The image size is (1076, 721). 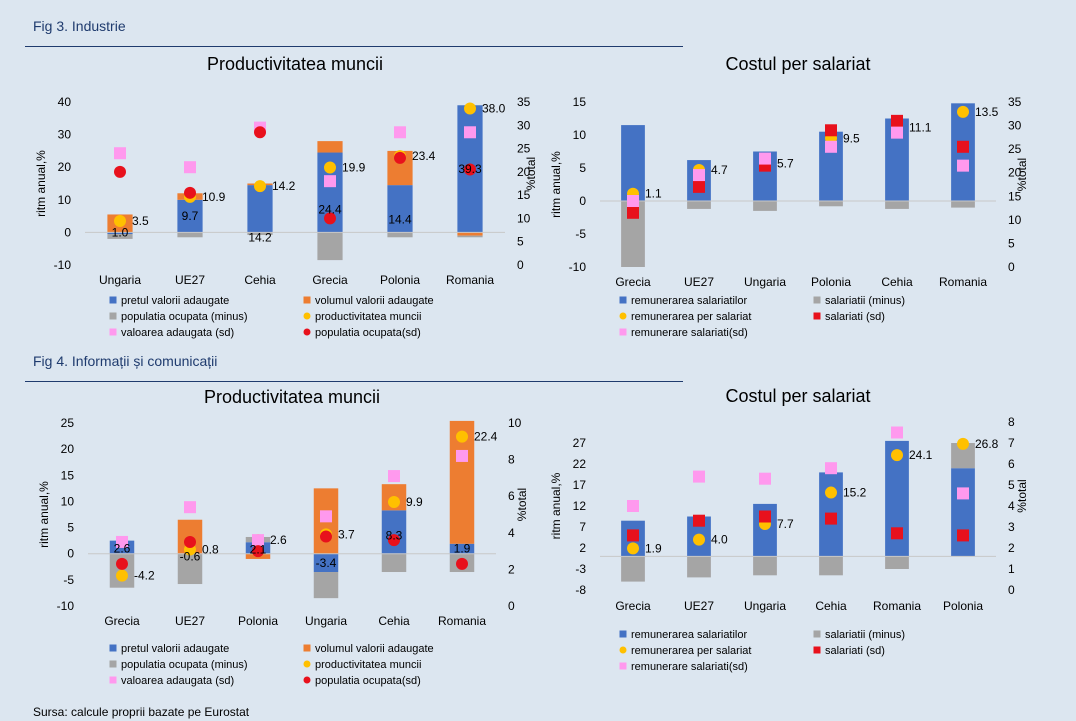 What do you see at coordinates (524, 125) in the screenshot?
I see `y2-tick-label: 30` at bounding box center [524, 125].